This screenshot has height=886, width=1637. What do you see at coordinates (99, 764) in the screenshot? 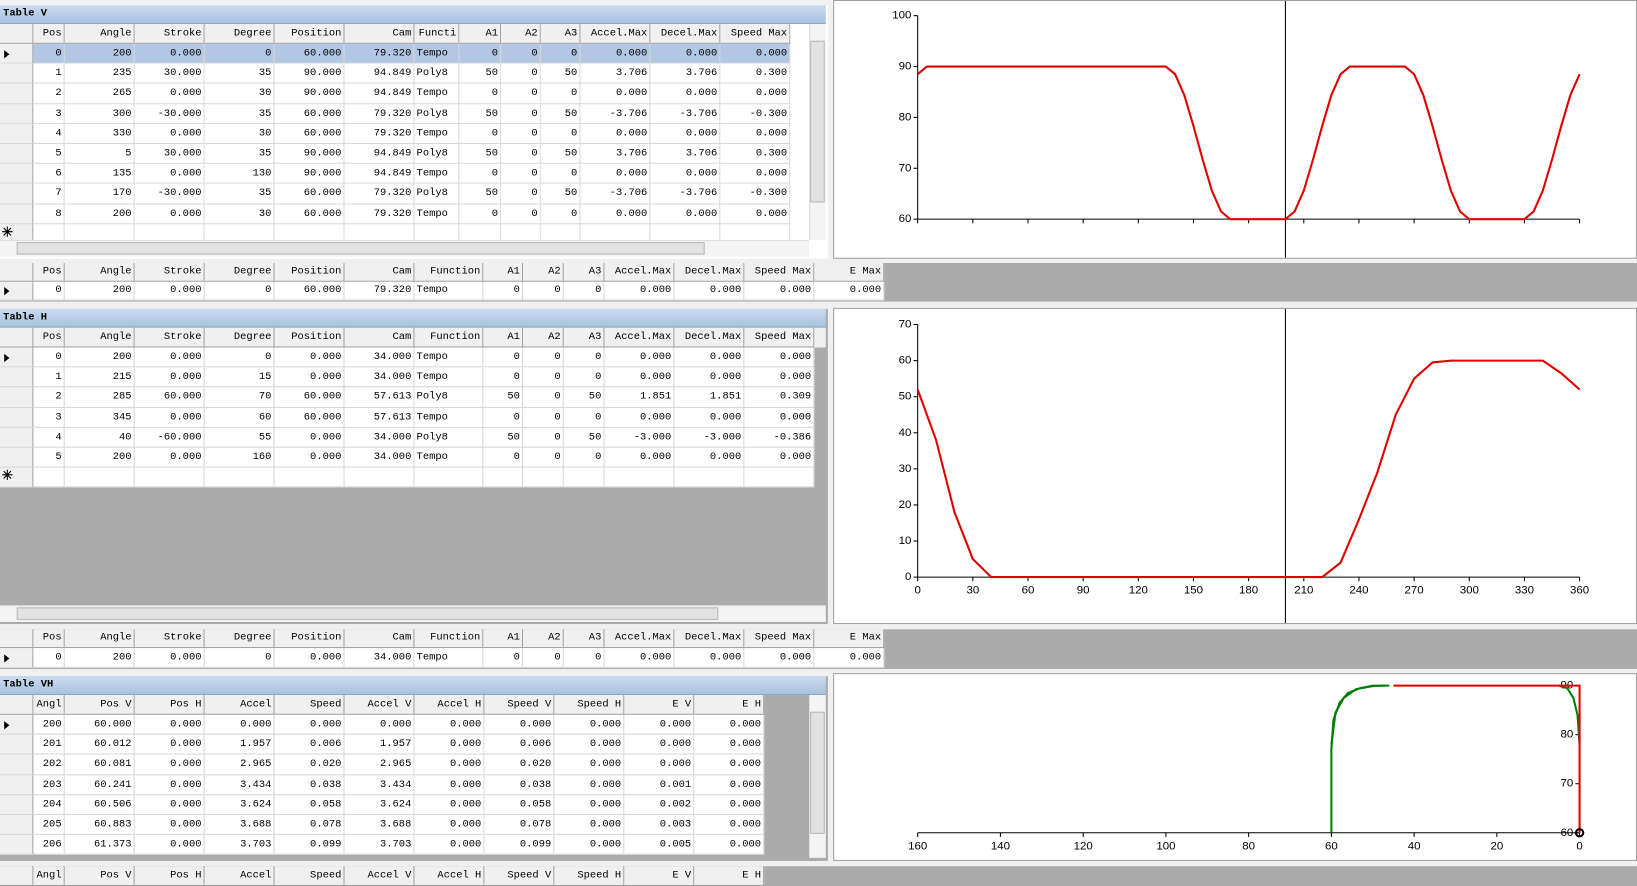
I see `cell: 60.081` at bounding box center [99, 764].